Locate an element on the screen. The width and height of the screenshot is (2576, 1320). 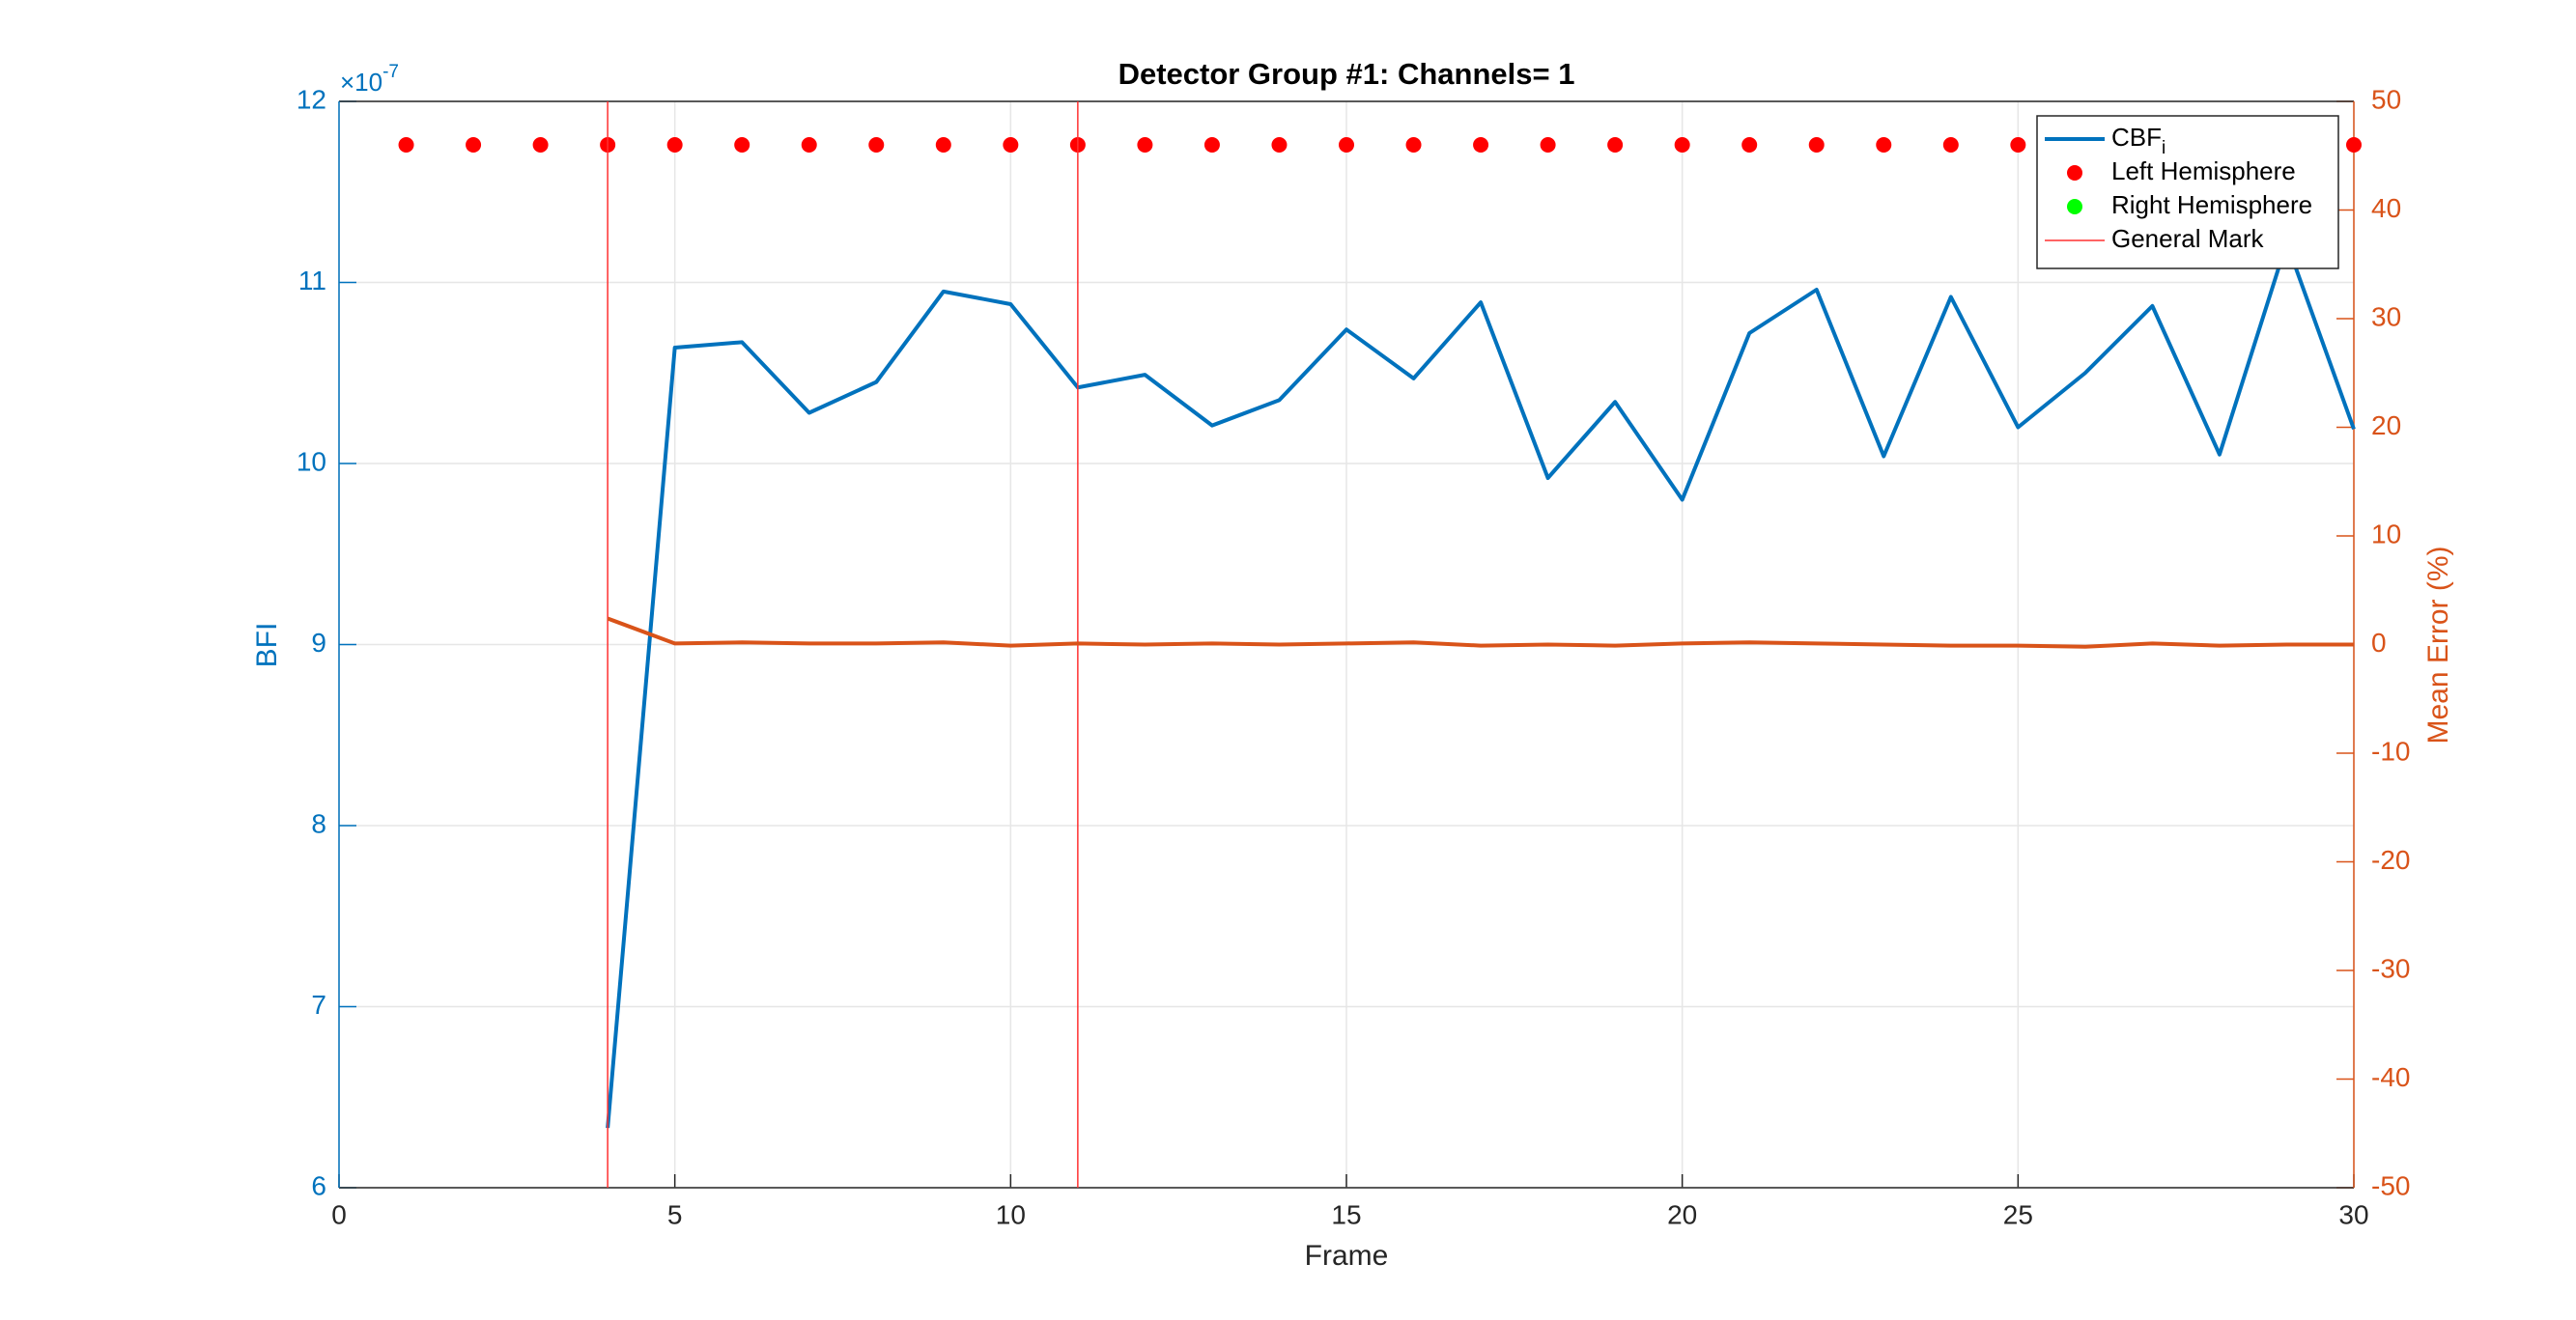
x-tick-label: 30 is located at coordinates (2353, 1214).